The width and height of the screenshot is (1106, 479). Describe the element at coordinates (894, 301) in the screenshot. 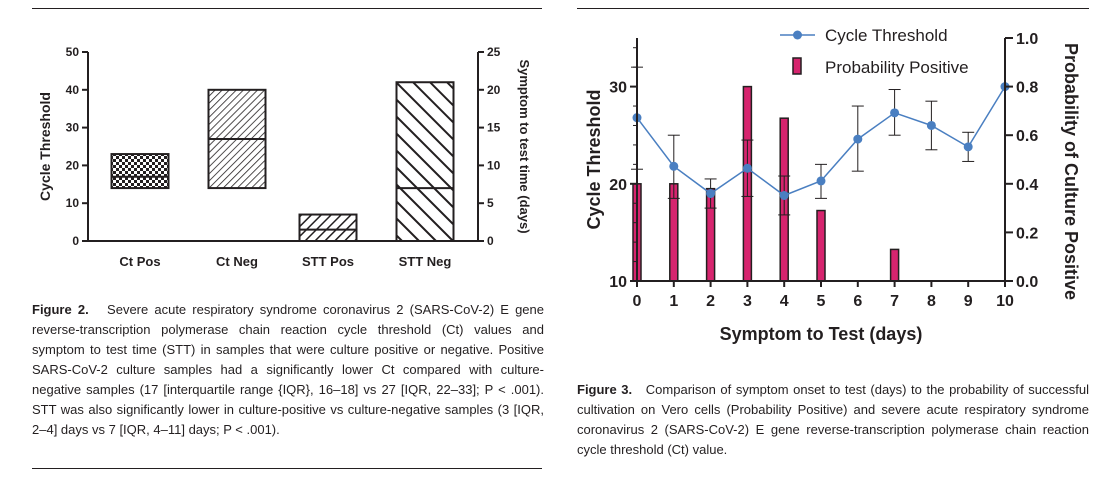

I see `x-tick-label-7: 7` at that location.